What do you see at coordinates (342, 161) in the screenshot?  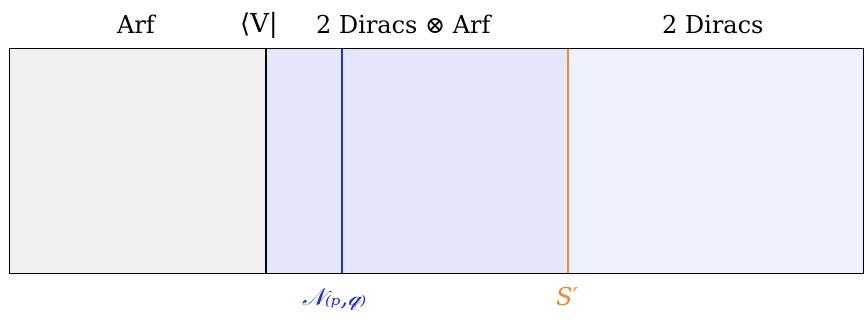 I see `n-line` at bounding box center [342, 161].